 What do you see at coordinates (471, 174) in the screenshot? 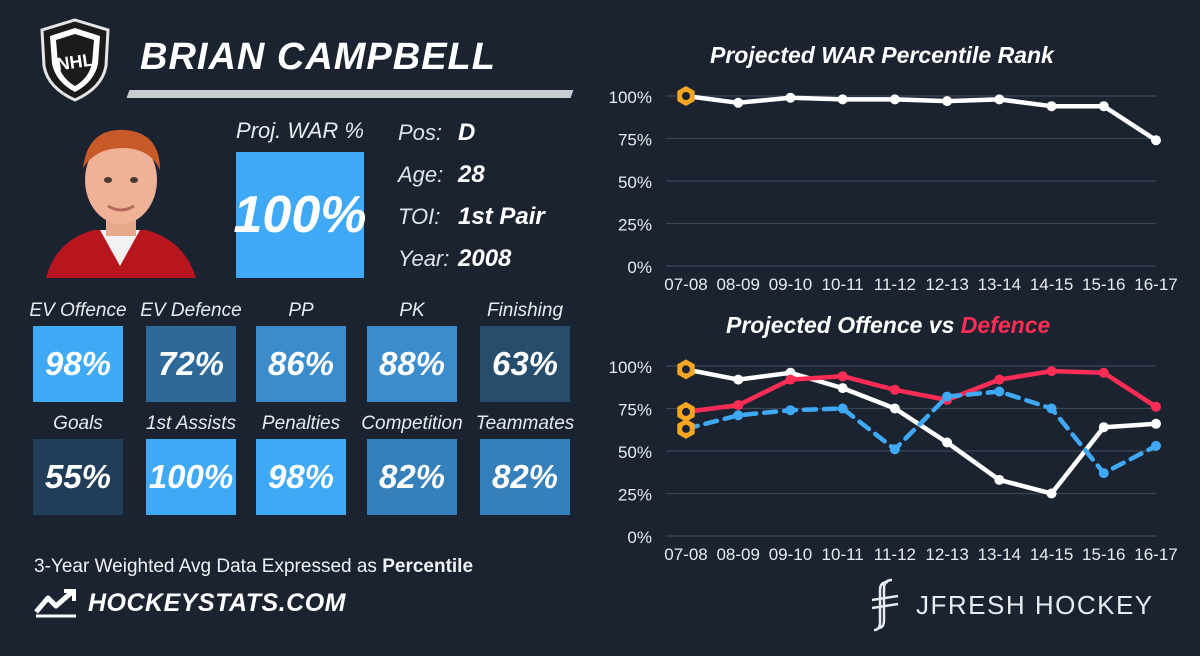
I see `info-value-age: 28` at bounding box center [471, 174].